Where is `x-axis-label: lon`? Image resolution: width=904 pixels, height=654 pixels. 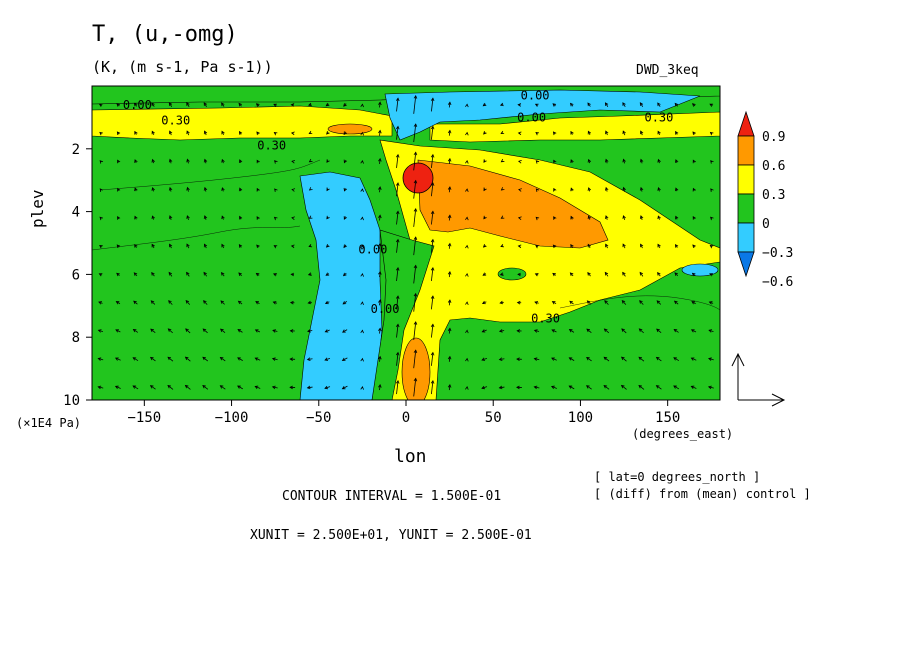 x-axis-label: lon is located at coordinates (410, 456).